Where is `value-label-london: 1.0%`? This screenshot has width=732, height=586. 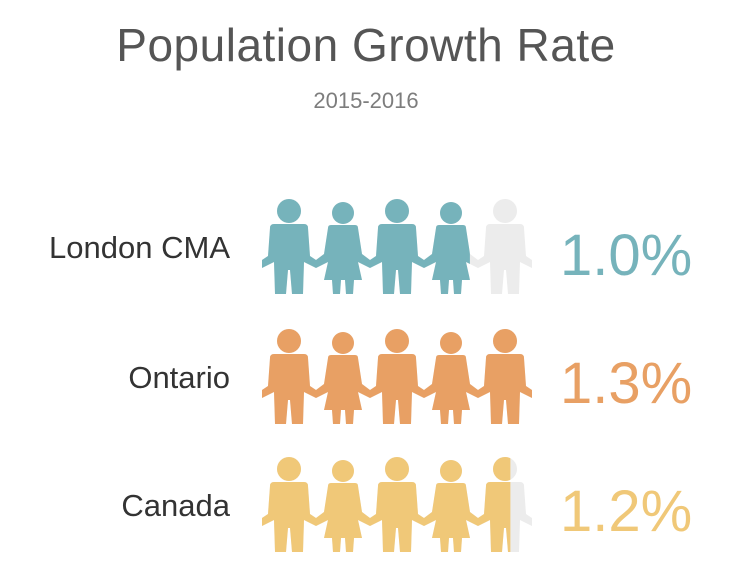 value-label-london: 1.0% is located at coordinates (626, 255).